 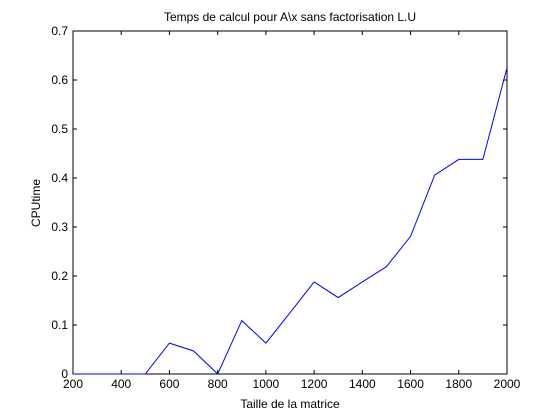 I want to click on y-tick-label: 0.3, so click(x=59, y=227).